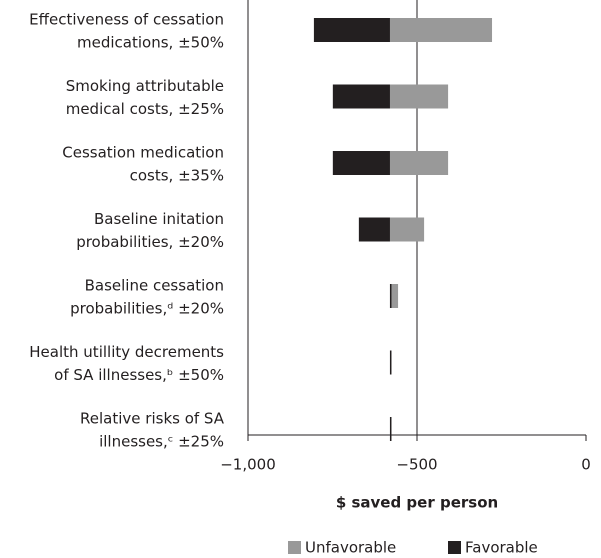  Describe the element at coordinates (150, 242) in the screenshot. I see `category-label: probabilities, ±20%` at that location.